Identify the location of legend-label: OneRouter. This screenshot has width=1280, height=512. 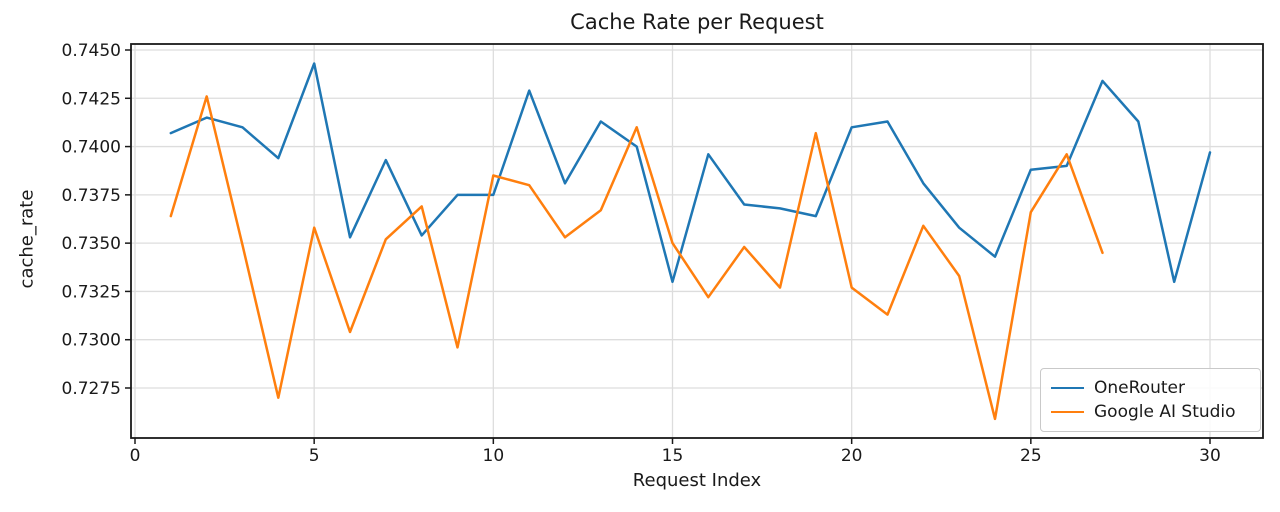
(1139, 387).